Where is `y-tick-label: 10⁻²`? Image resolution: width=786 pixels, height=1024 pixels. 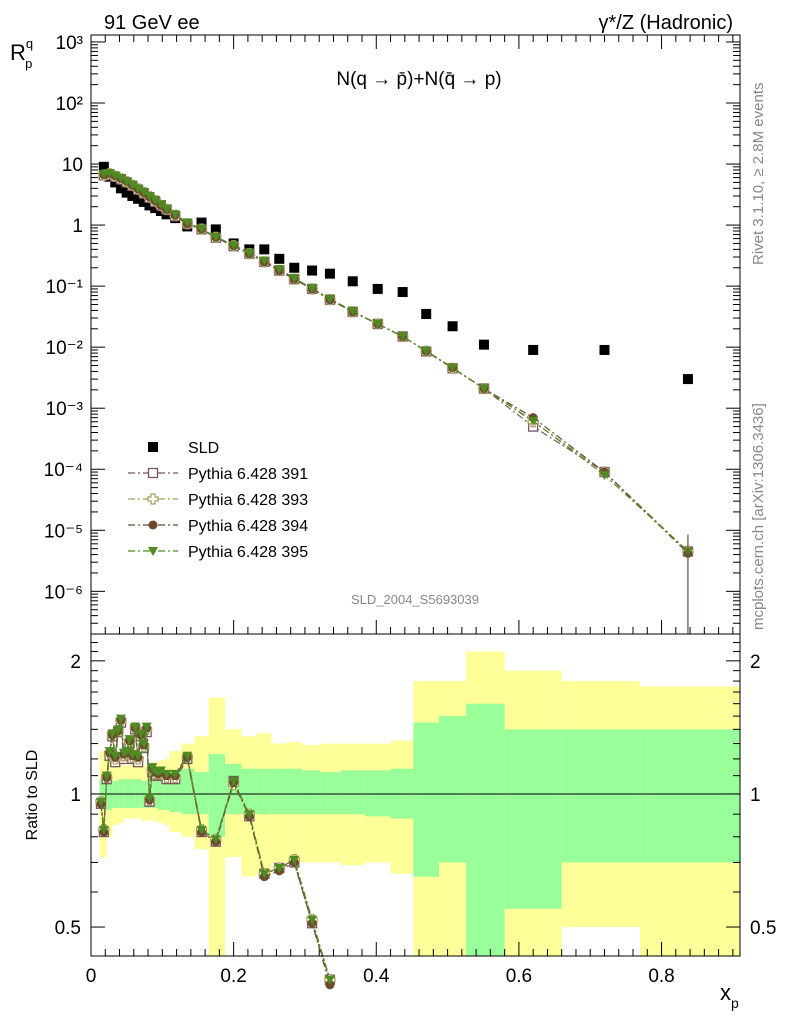 y-tick-label: 10⁻² is located at coordinates (65, 348).